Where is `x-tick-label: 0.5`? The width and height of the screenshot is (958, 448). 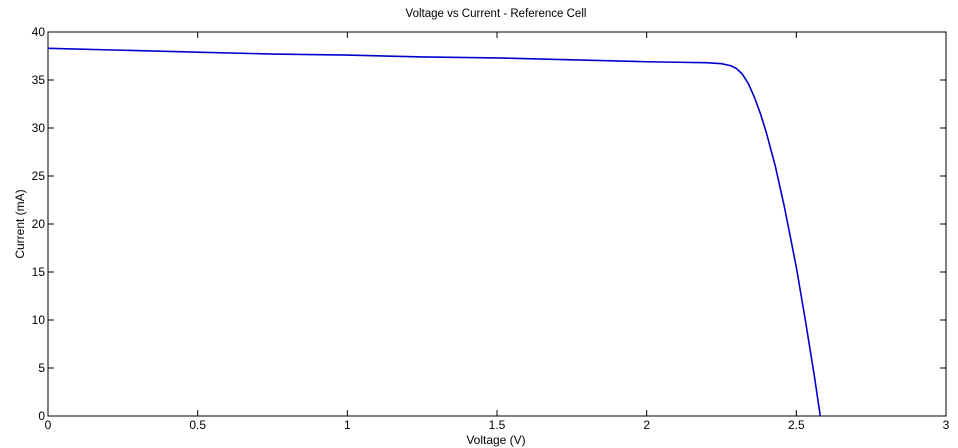
x-tick-label: 0.5 is located at coordinates (197, 425).